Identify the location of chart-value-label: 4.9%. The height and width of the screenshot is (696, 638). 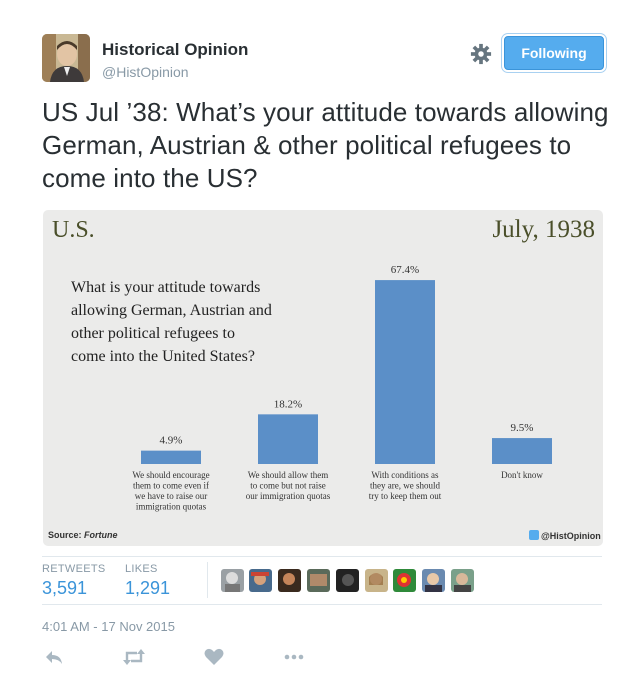
(171, 441).